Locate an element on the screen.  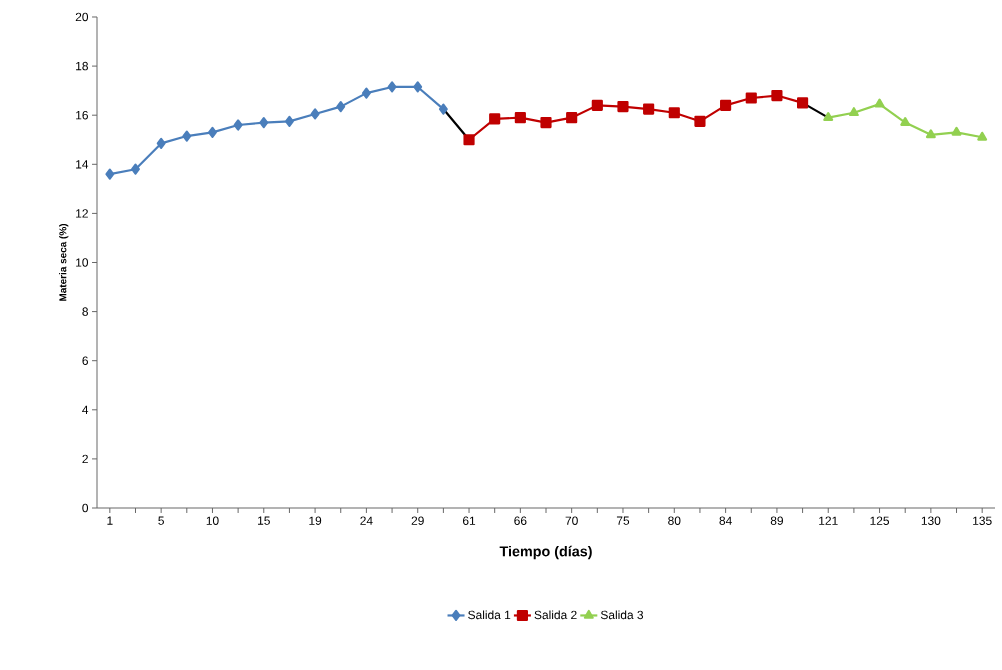
x-tick-label: 29 is located at coordinates (417, 520).